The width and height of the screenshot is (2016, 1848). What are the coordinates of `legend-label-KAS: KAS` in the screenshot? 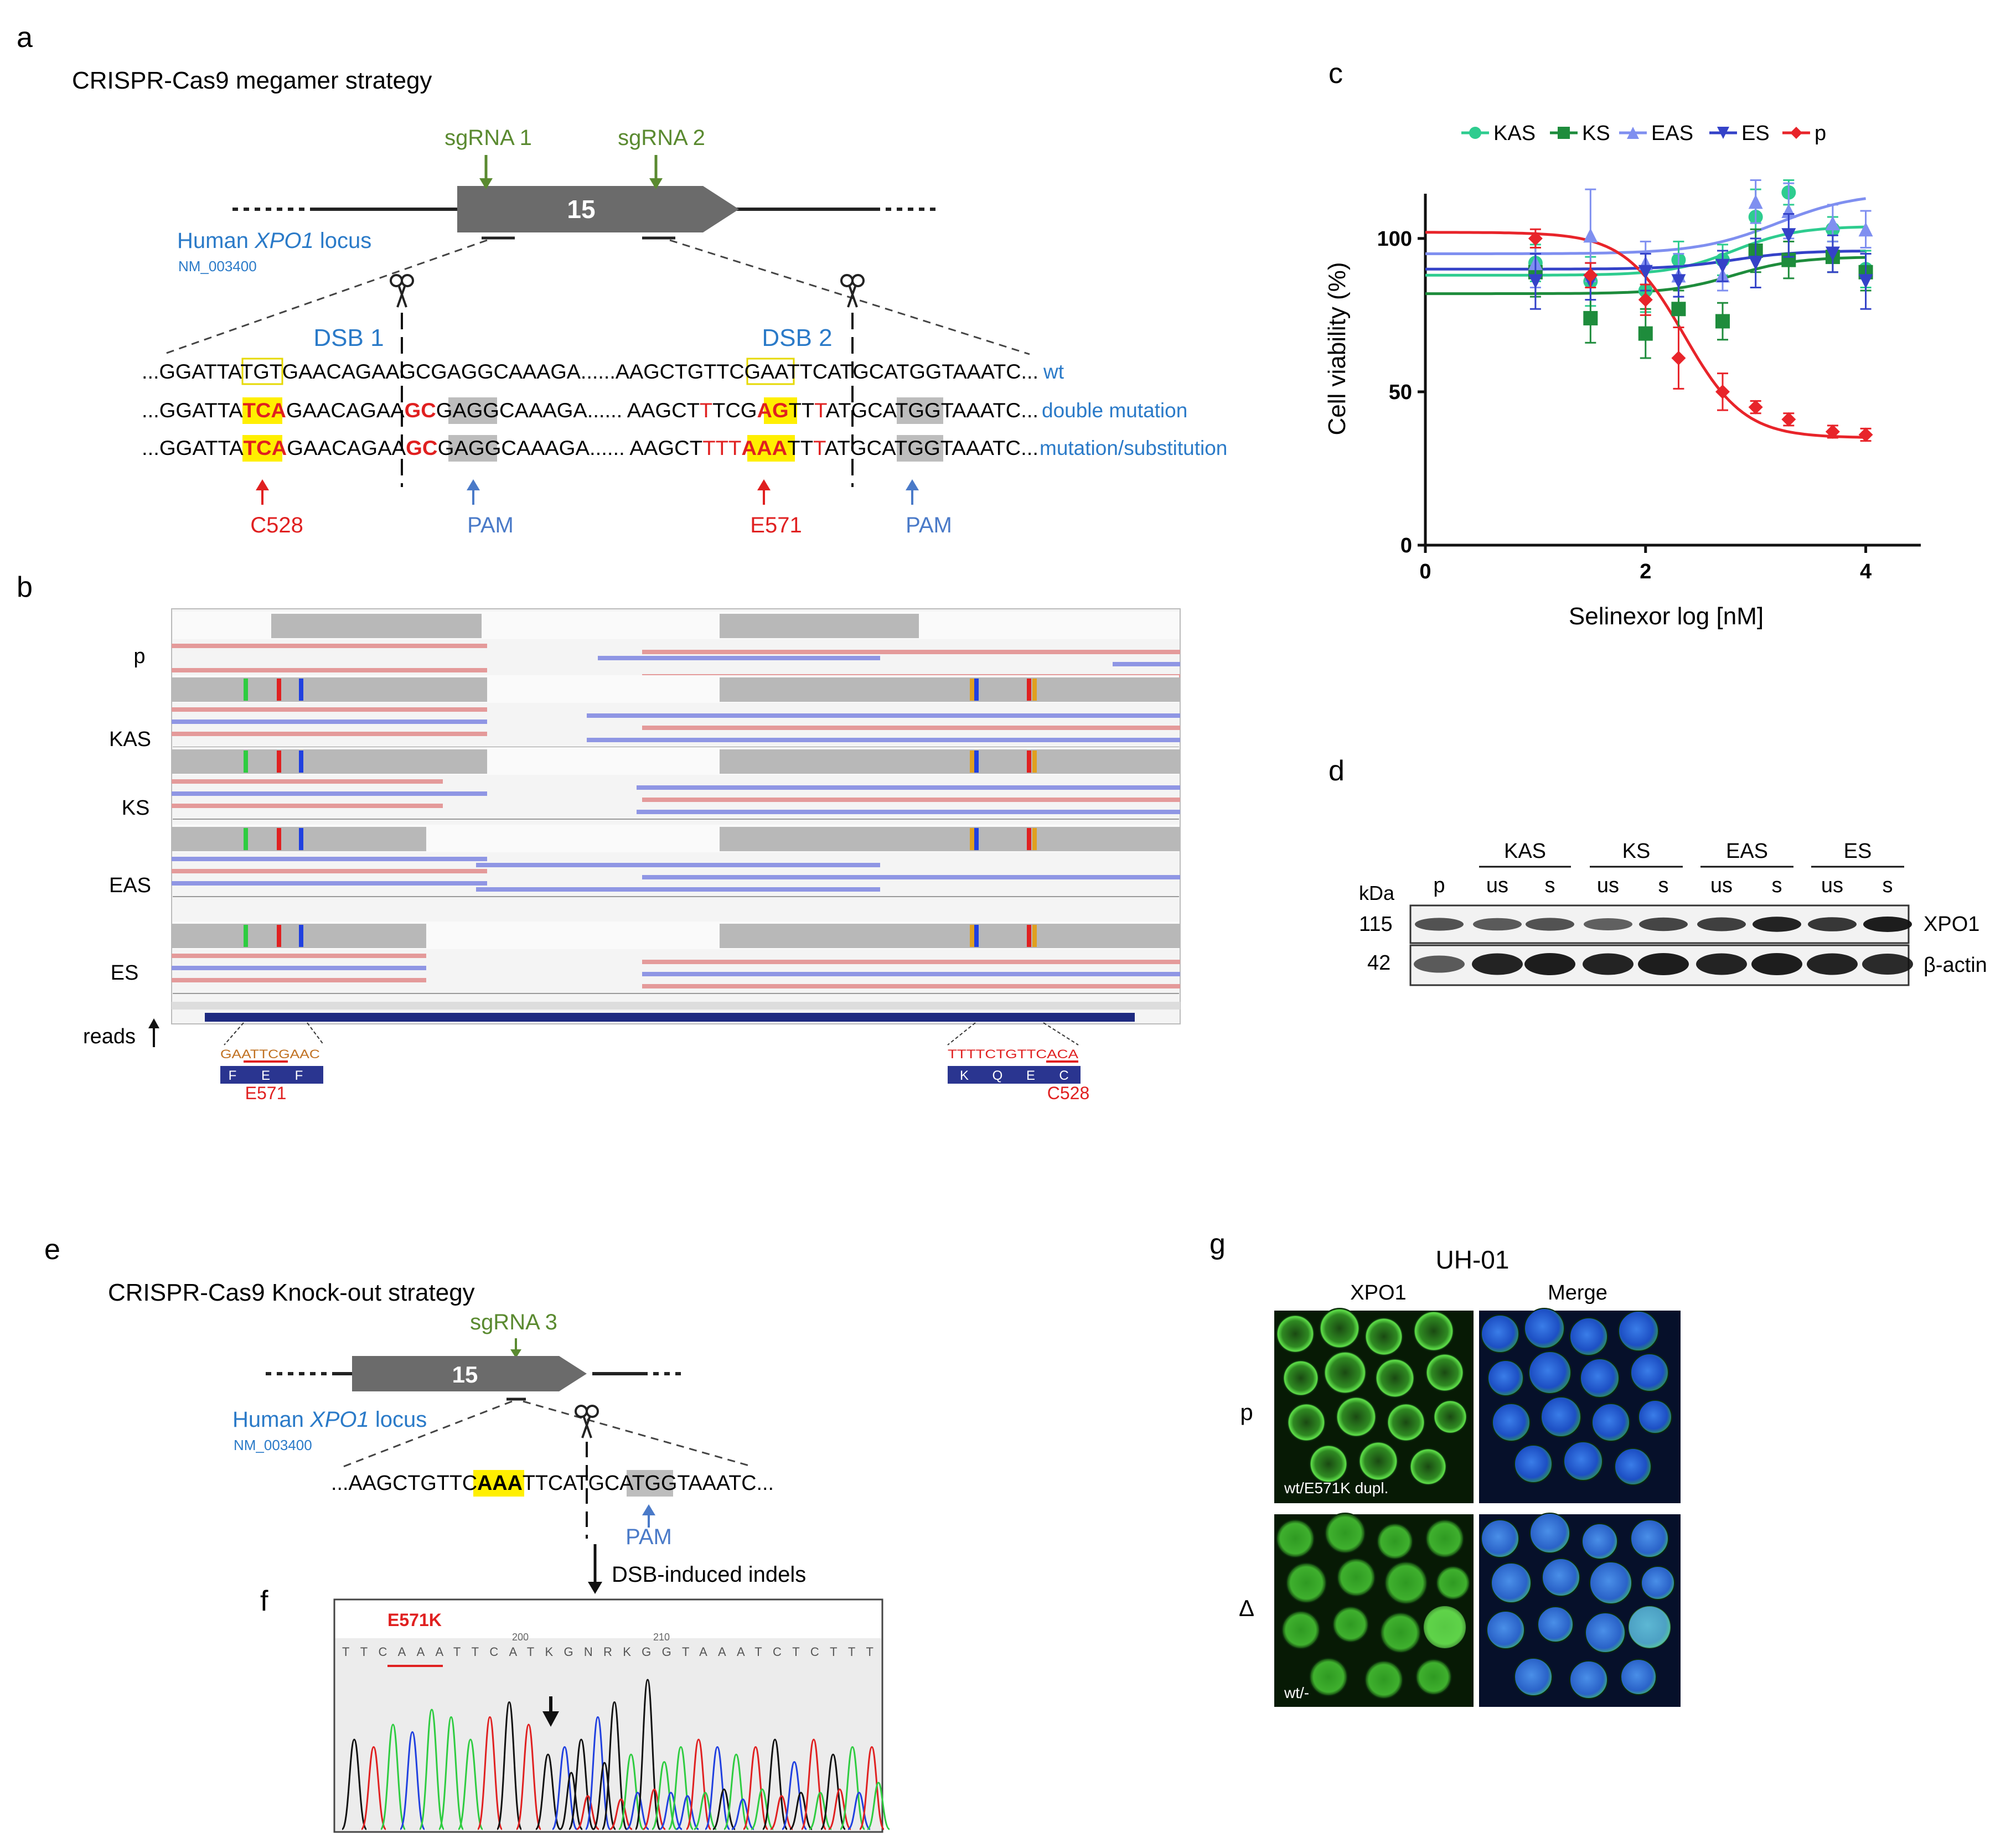 It's located at (1514, 133).